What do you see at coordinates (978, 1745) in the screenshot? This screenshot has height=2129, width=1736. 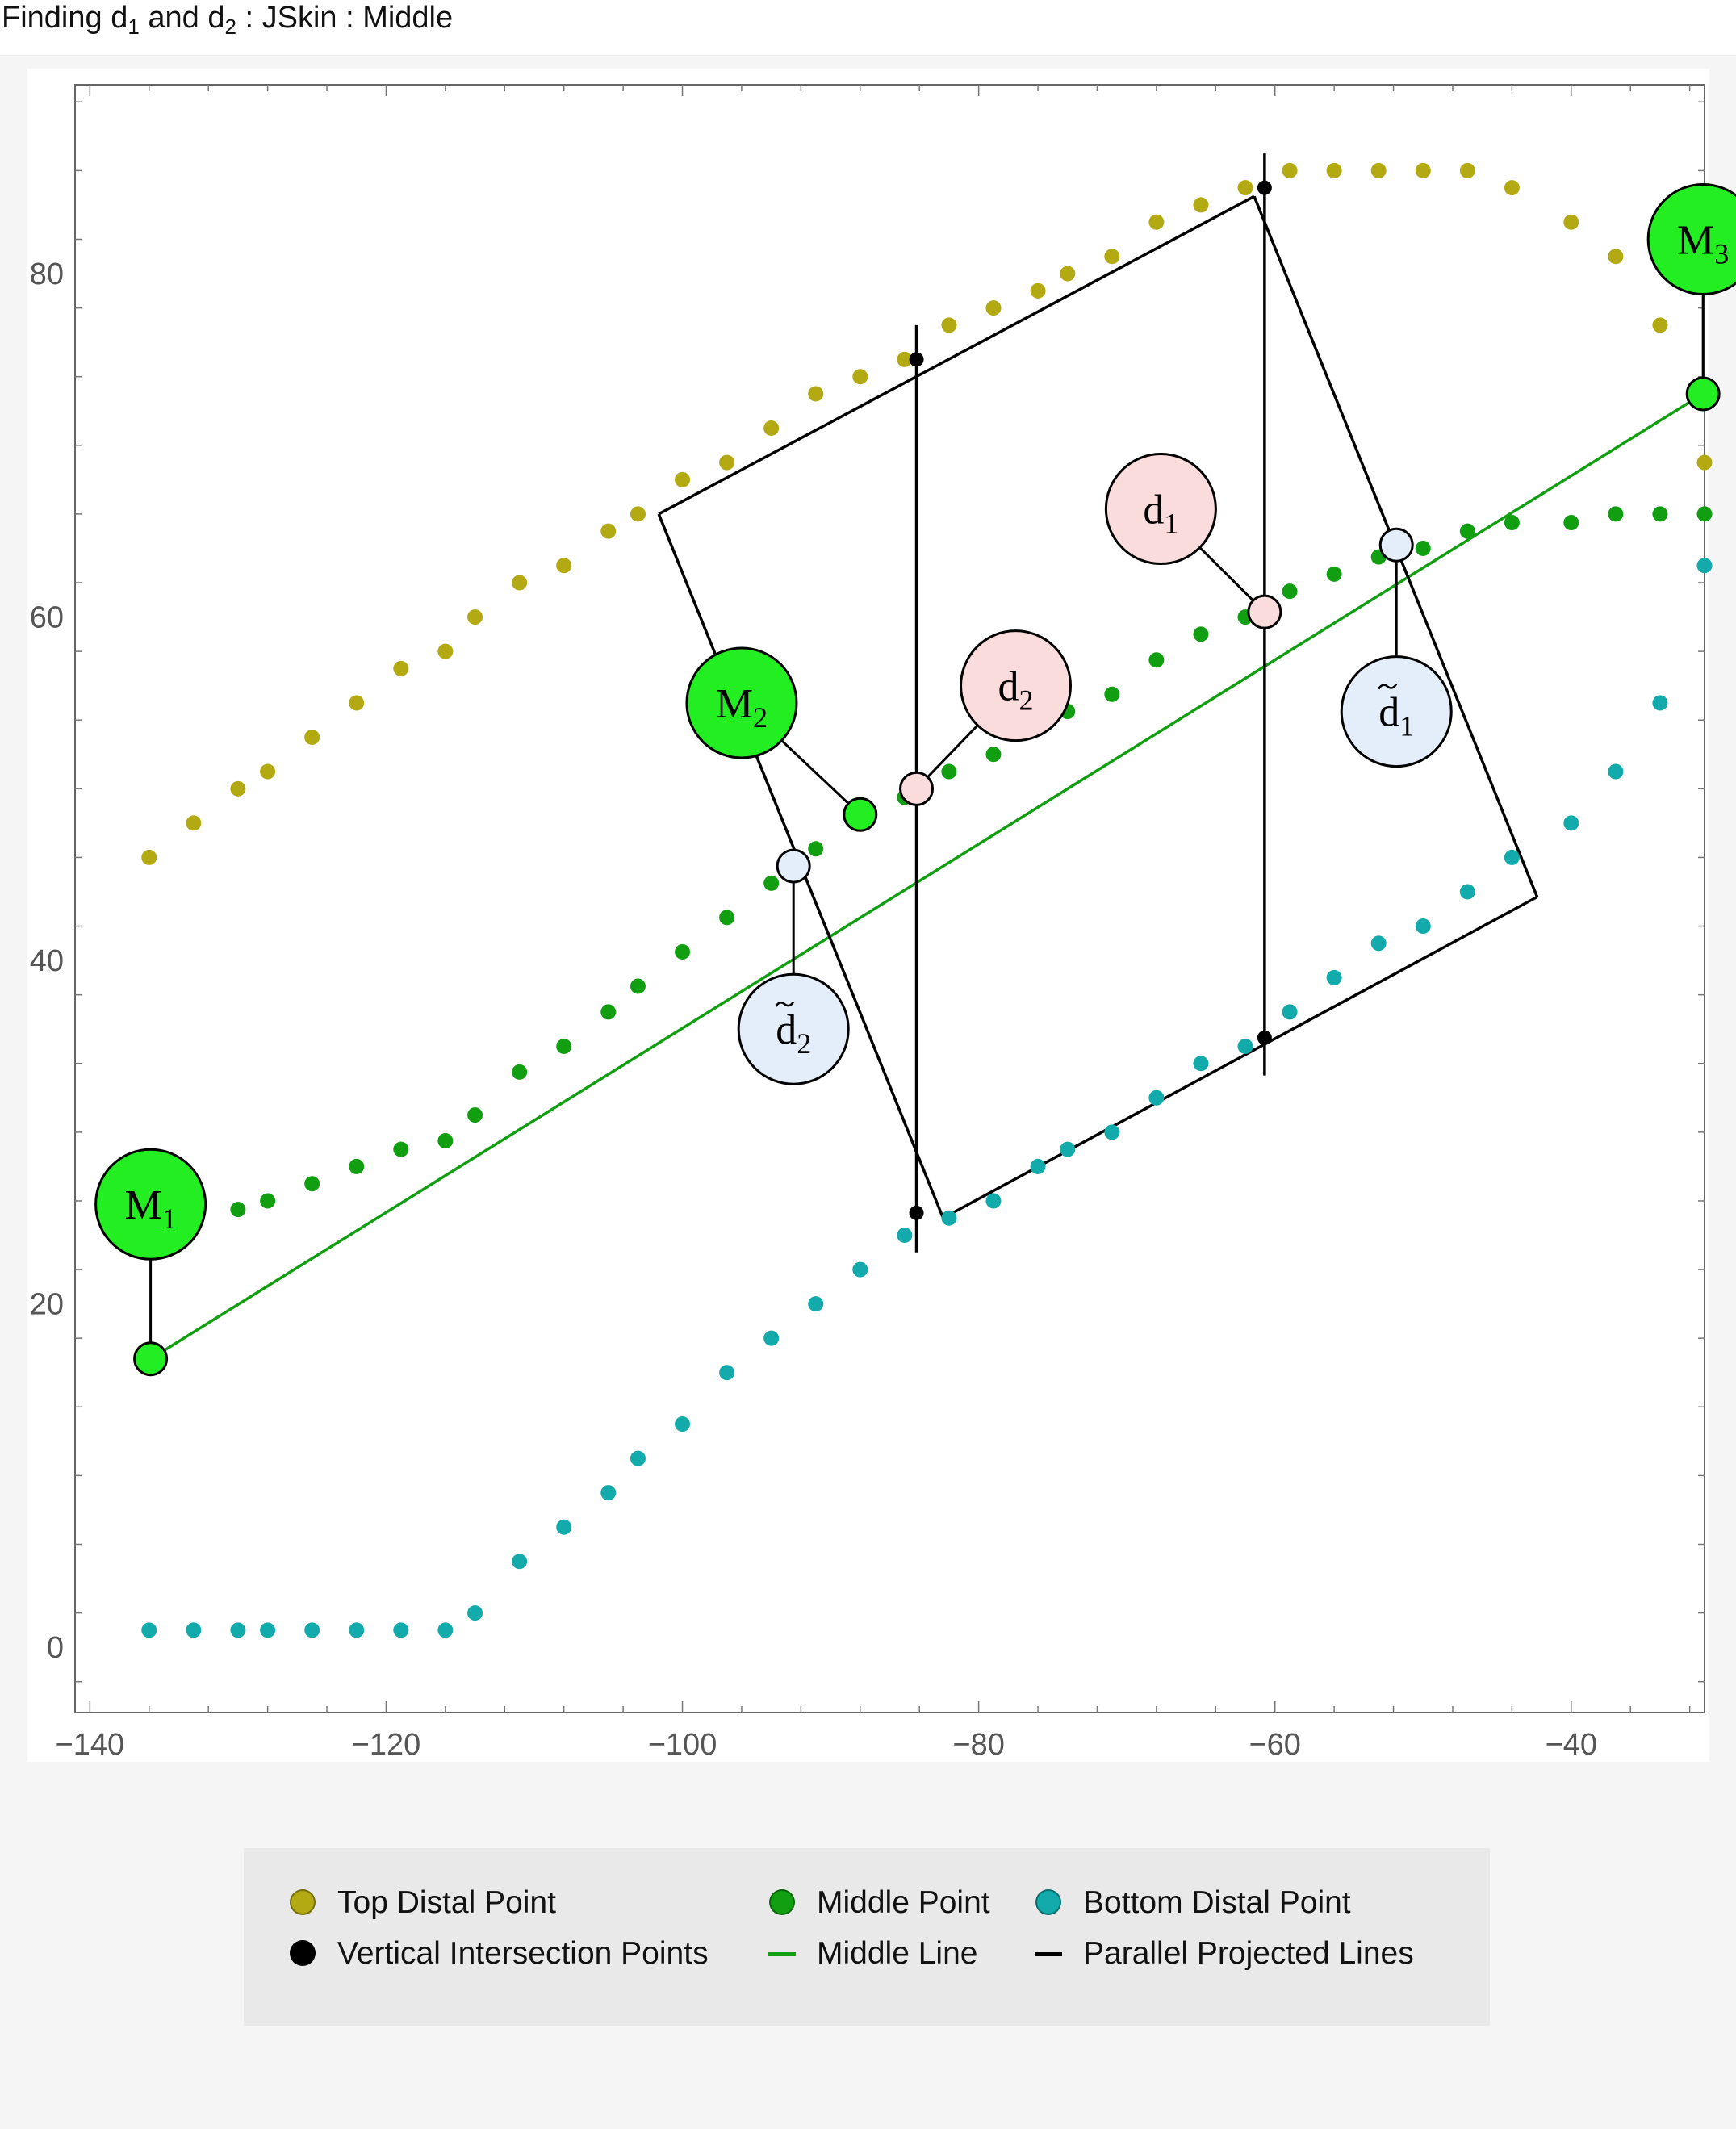 I see `x-tick-label: −80` at bounding box center [978, 1745].